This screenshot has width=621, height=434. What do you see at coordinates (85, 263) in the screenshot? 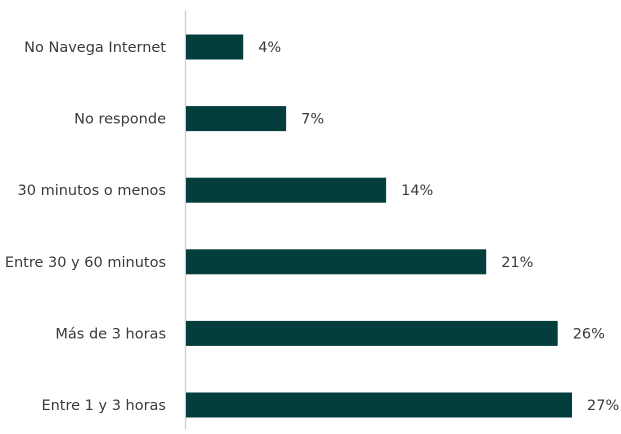
I see `category-label-3: Entre 30 y 60 minutos` at bounding box center [85, 263].